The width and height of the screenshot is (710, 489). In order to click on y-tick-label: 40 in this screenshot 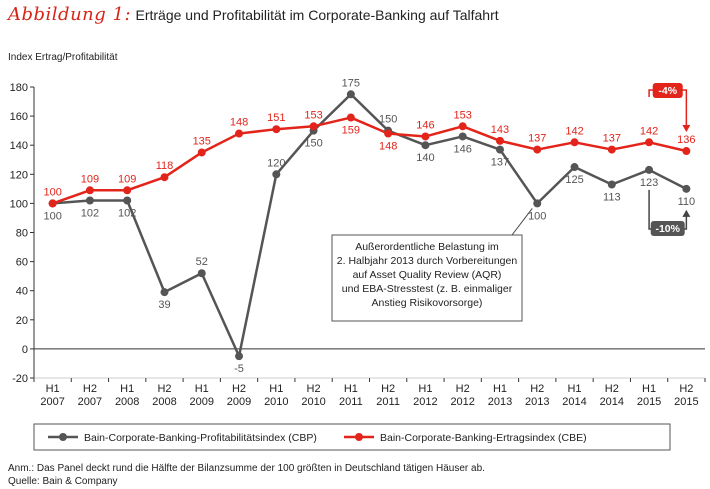, I will do `click(22, 292)`.